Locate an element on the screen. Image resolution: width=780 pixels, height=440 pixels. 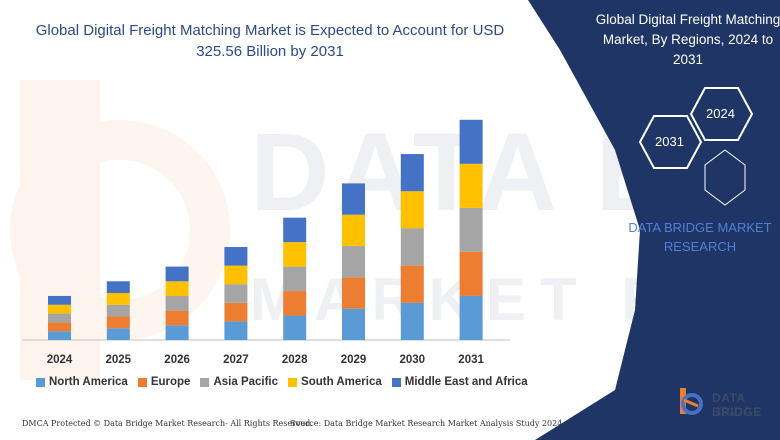
bar-segment-2025-europe is located at coordinates (118, 322).